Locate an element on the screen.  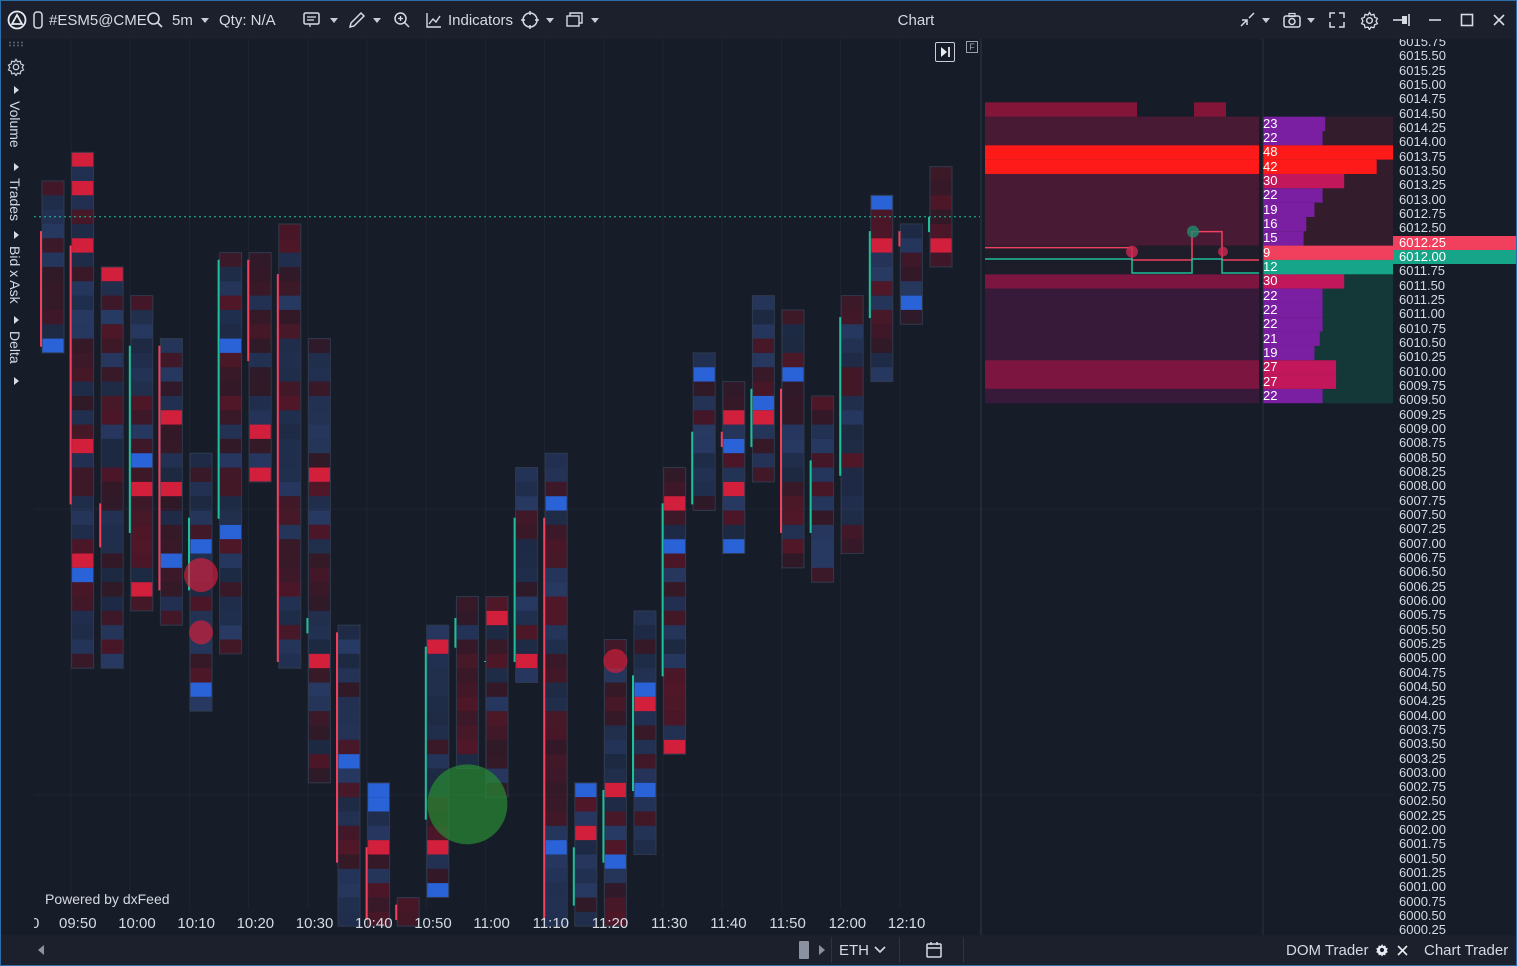
camera-icon is located at coordinates (1292, 20).